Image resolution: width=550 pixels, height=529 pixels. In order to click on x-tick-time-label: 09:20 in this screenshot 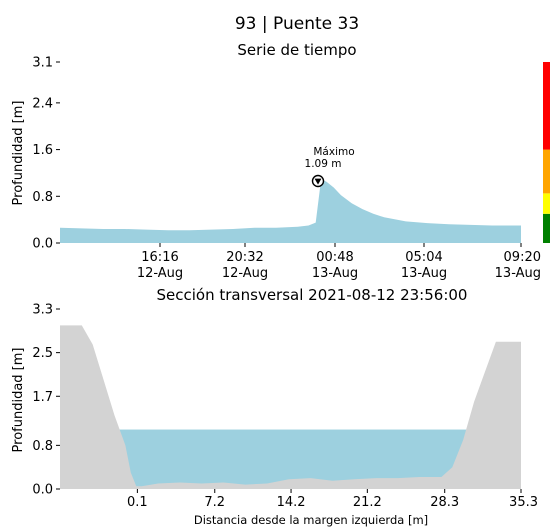, I will do `click(522, 257)`.